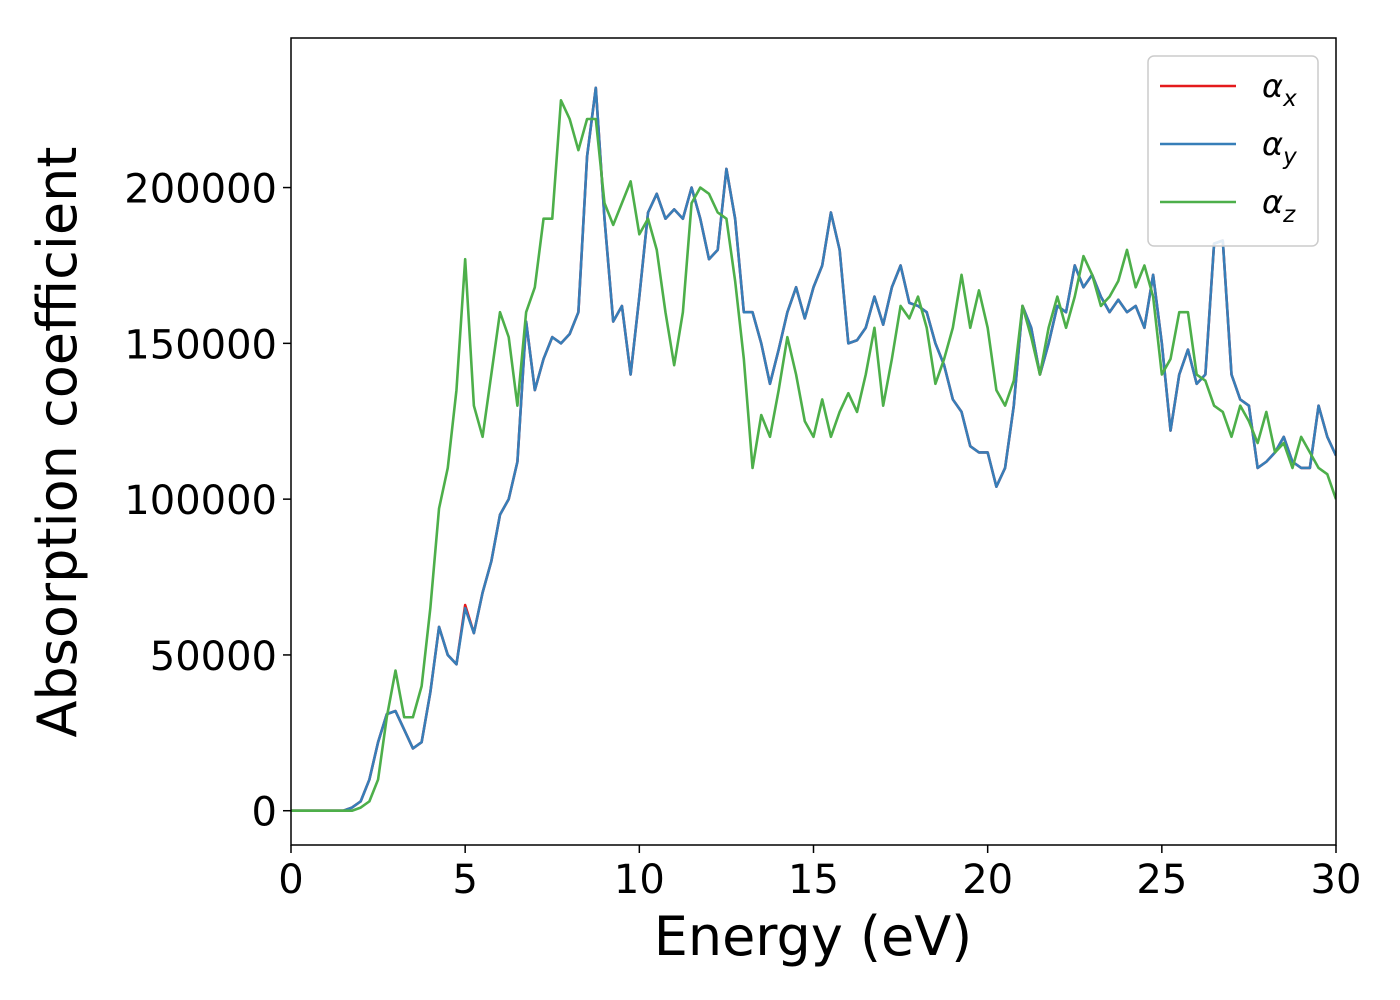  Describe the element at coordinates (1279, 89) in the screenshot. I see `legend-label: αx` at that location.